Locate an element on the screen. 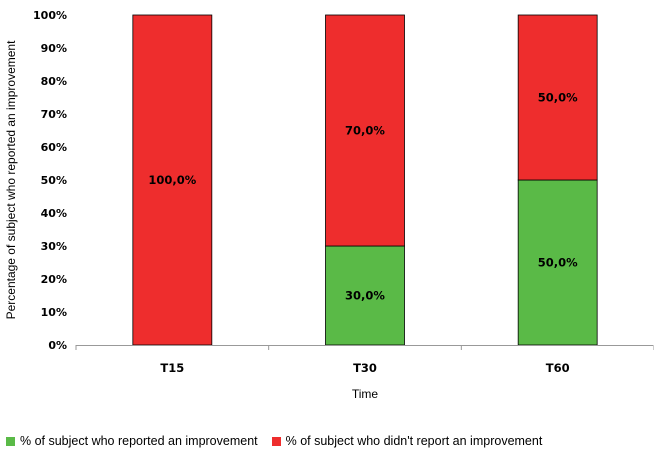 This screenshot has height=453, width=654. legend-label-improved: % of subject who reported an improvement is located at coordinates (139, 441).